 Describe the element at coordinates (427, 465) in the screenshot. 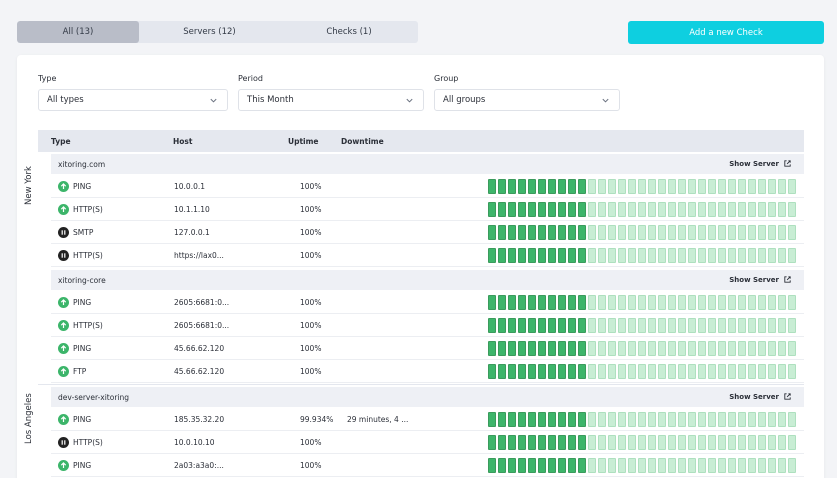

I see `check-row: PING 2a03:a3a0:... 100%` at that location.